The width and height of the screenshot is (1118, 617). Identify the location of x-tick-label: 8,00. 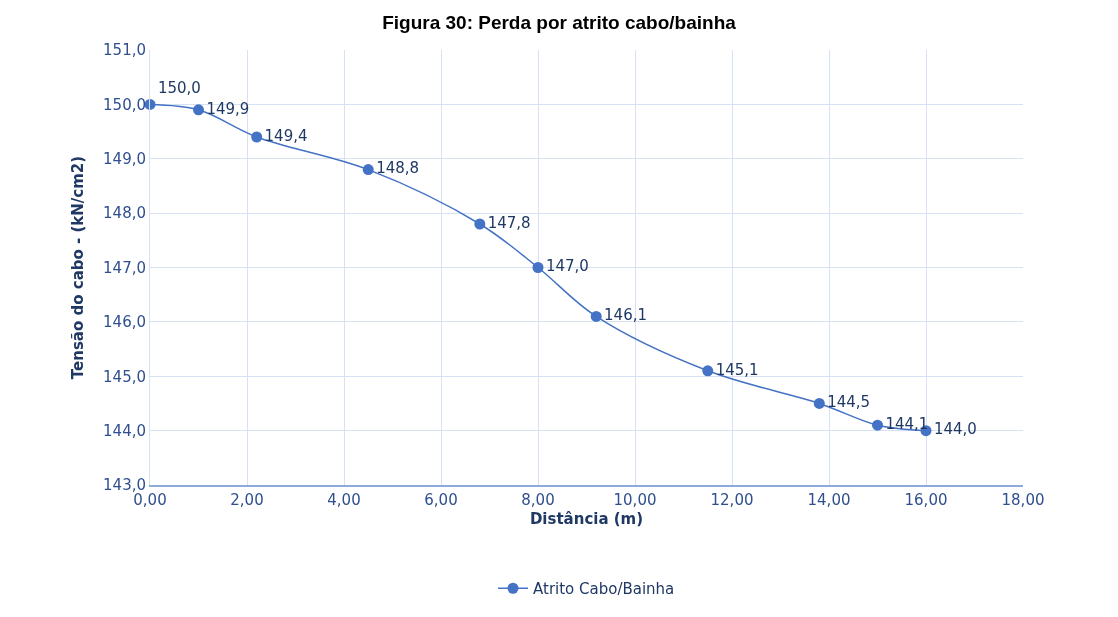
(538, 499).